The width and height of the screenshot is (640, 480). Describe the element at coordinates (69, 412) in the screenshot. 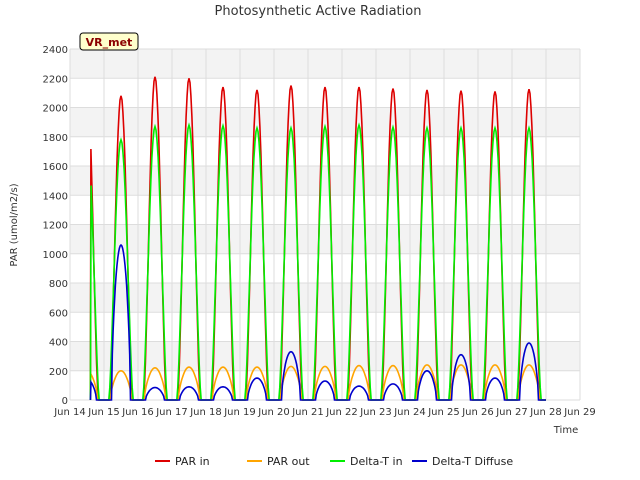

I see `x-tick-label: Jun 14` at that location.